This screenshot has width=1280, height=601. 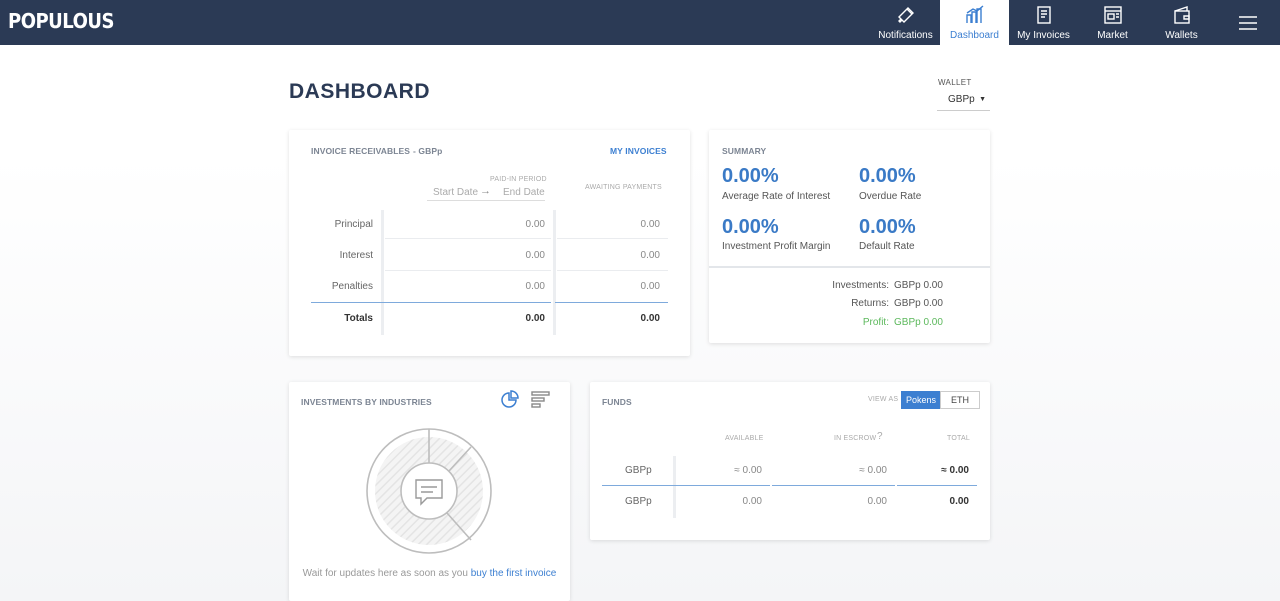 I want to click on overdue-rate-label: Overdue Rate, so click(x=890, y=196).